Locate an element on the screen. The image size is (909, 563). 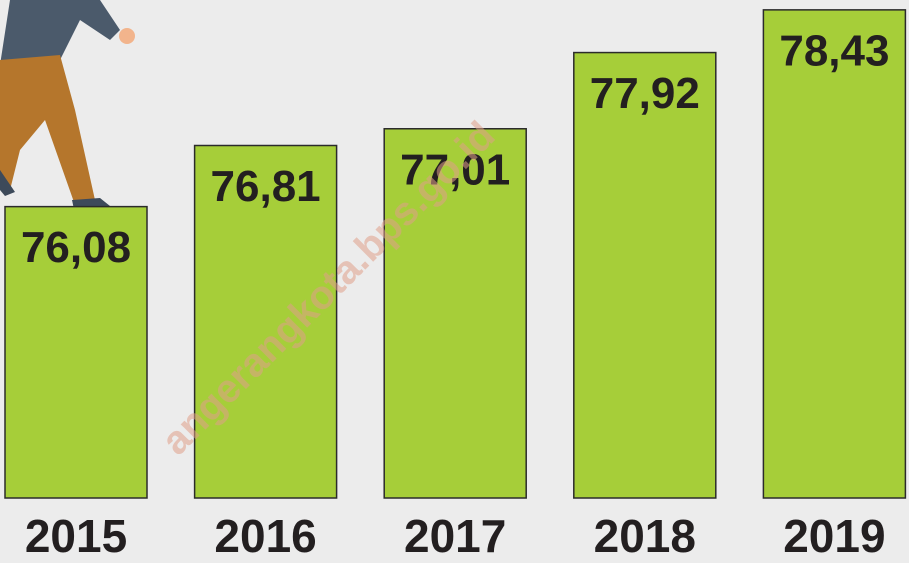
value-label: 76,81 is located at coordinates (266, 186).